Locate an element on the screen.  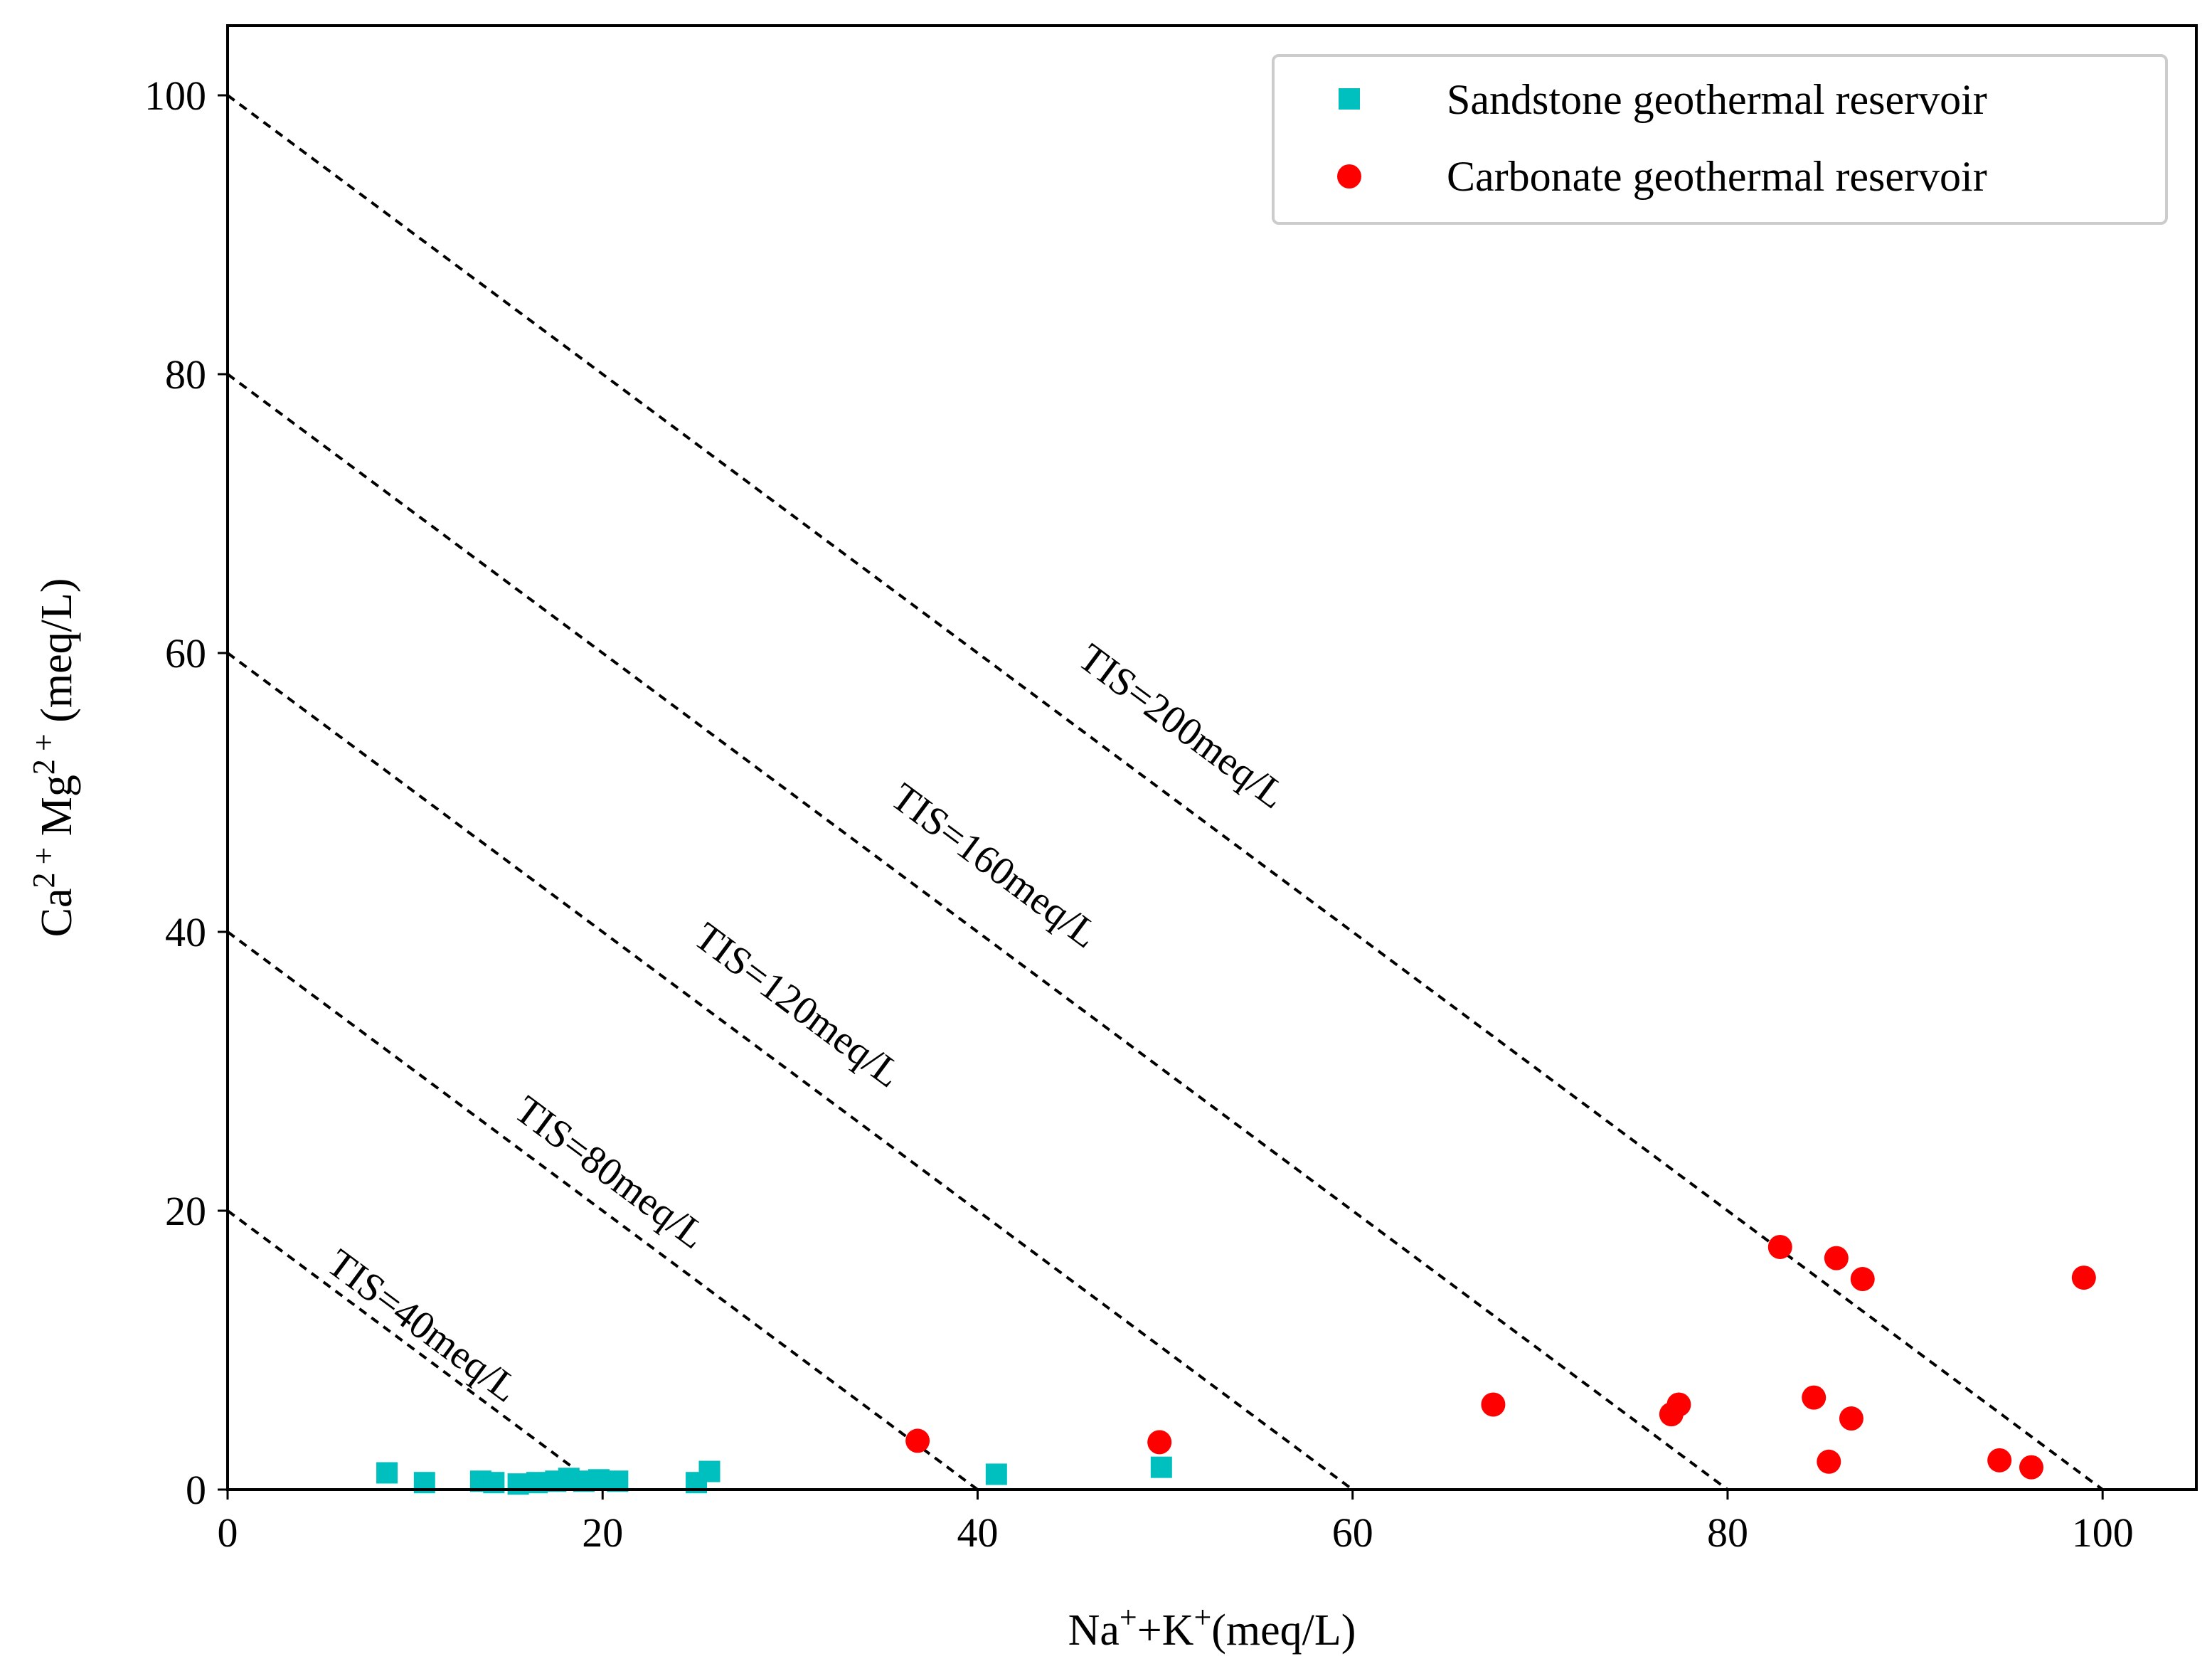
legend-marker-sandstone is located at coordinates (1349, 99).